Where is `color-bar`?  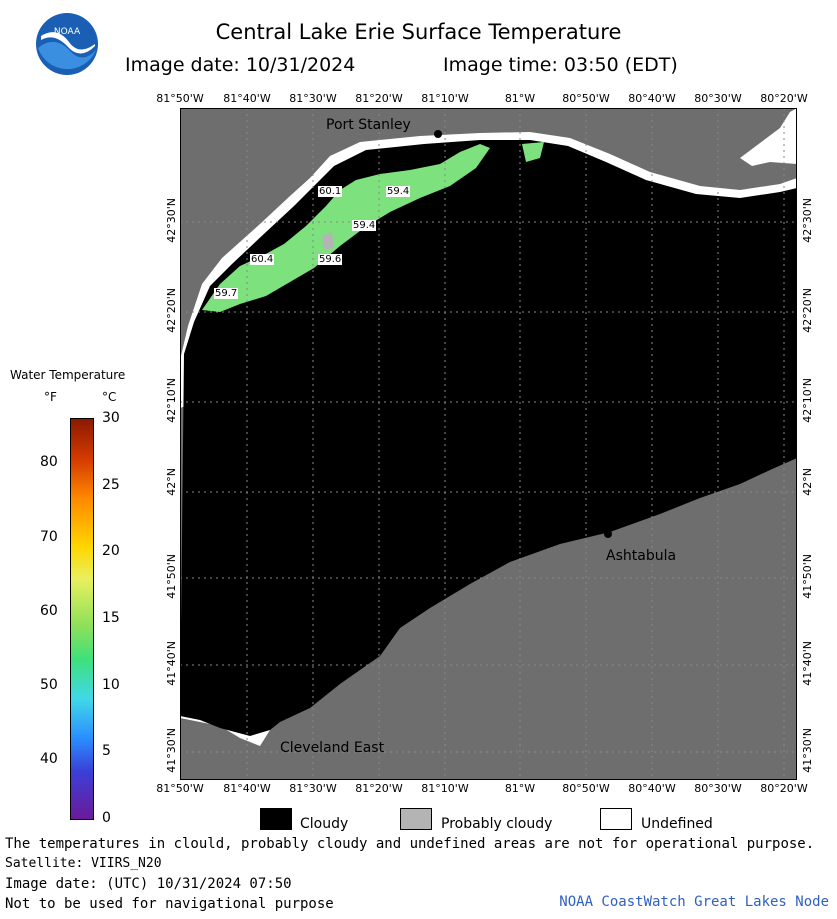 color-bar is located at coordinates (82, 619).